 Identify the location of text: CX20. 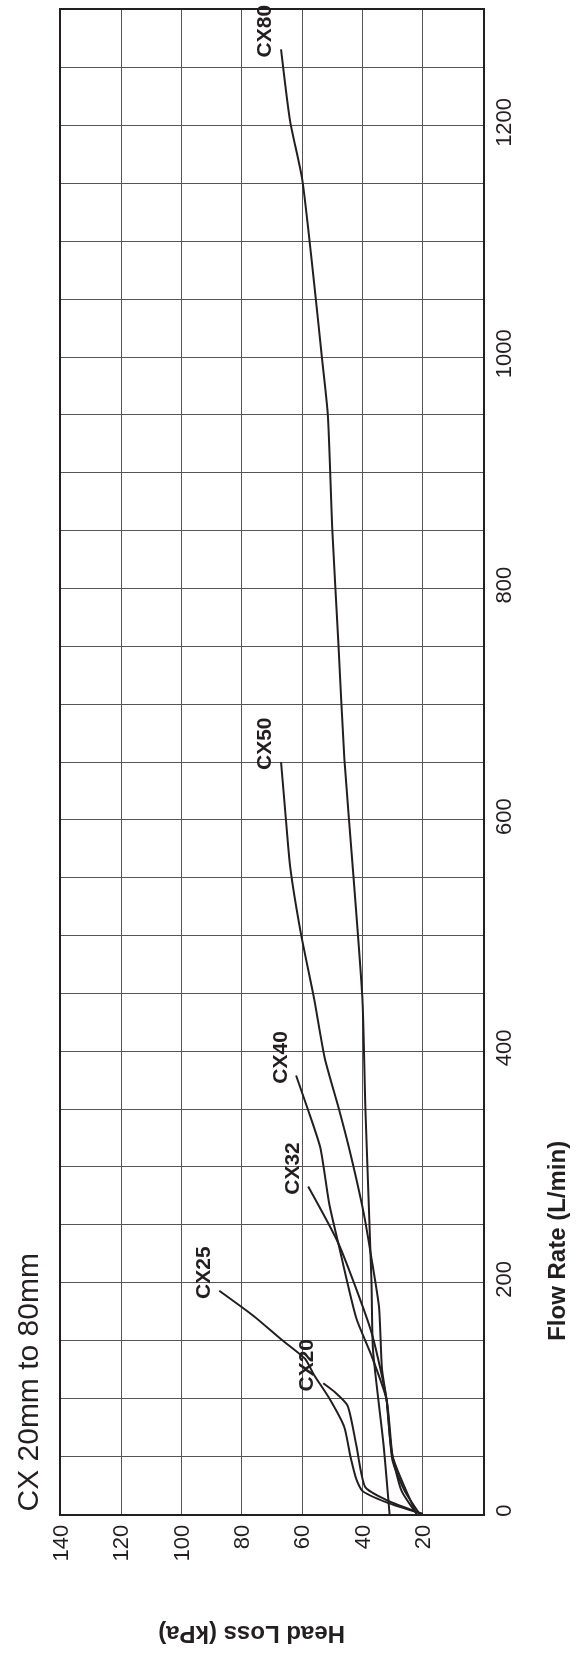
(305, 1365).